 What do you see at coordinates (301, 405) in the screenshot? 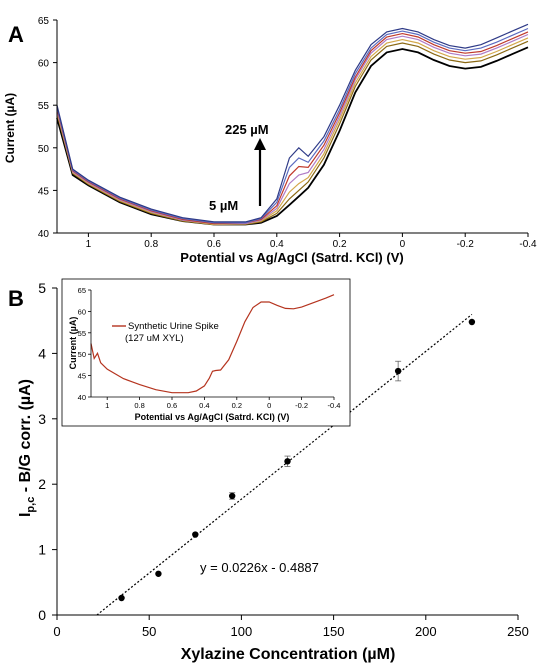
I see `inset-x-tick-label: -0.2` at bounding box center [301, 405].